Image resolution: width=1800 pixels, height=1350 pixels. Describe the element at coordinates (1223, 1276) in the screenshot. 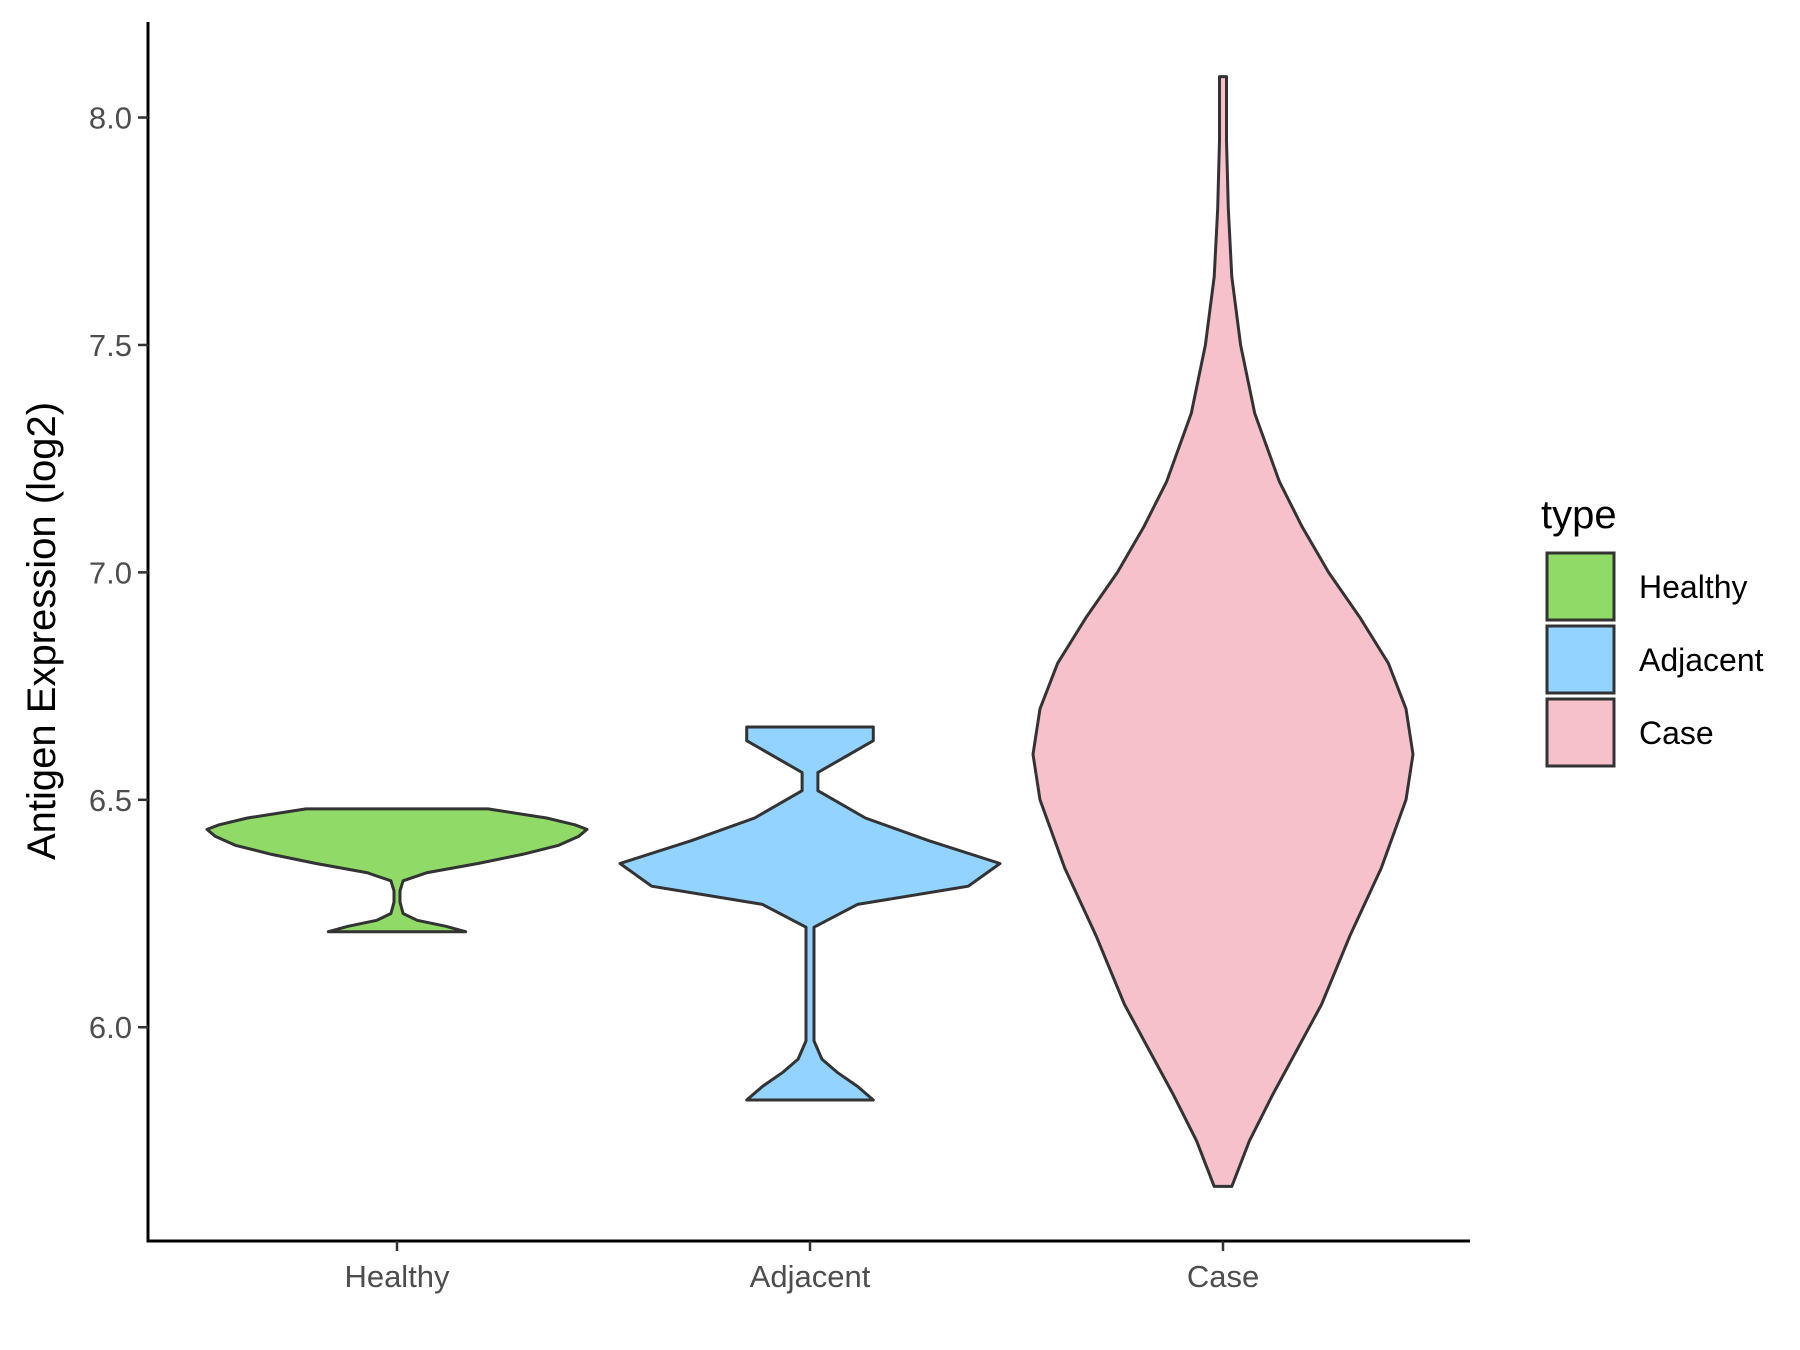

I see `x-tick-label-case: Case` at that location.